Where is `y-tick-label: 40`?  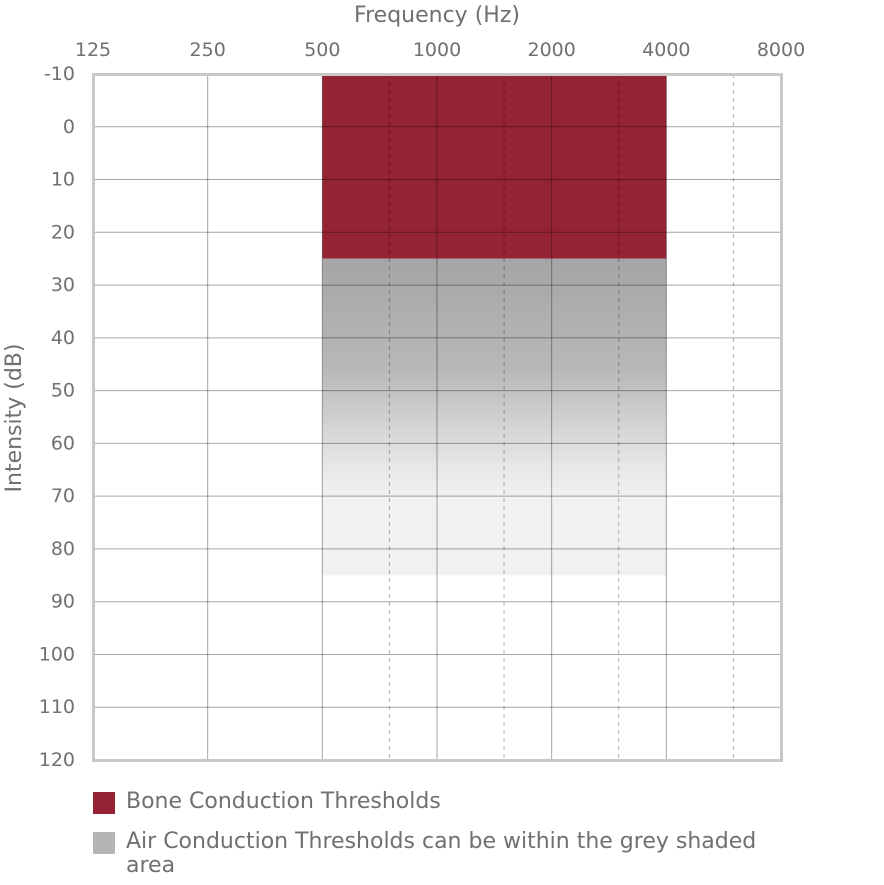
y-tick-label: 40 is located at coordinates (63, 338).